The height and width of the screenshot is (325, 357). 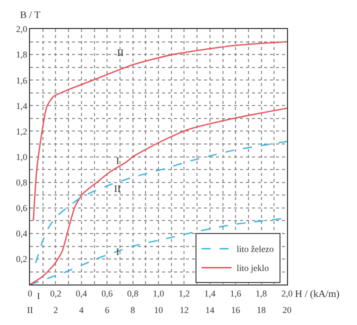 What do you see at coordinates (210, 293) in the screenshot?
I see `x-tick-label: 1,4` at bounding box center [210, 293].